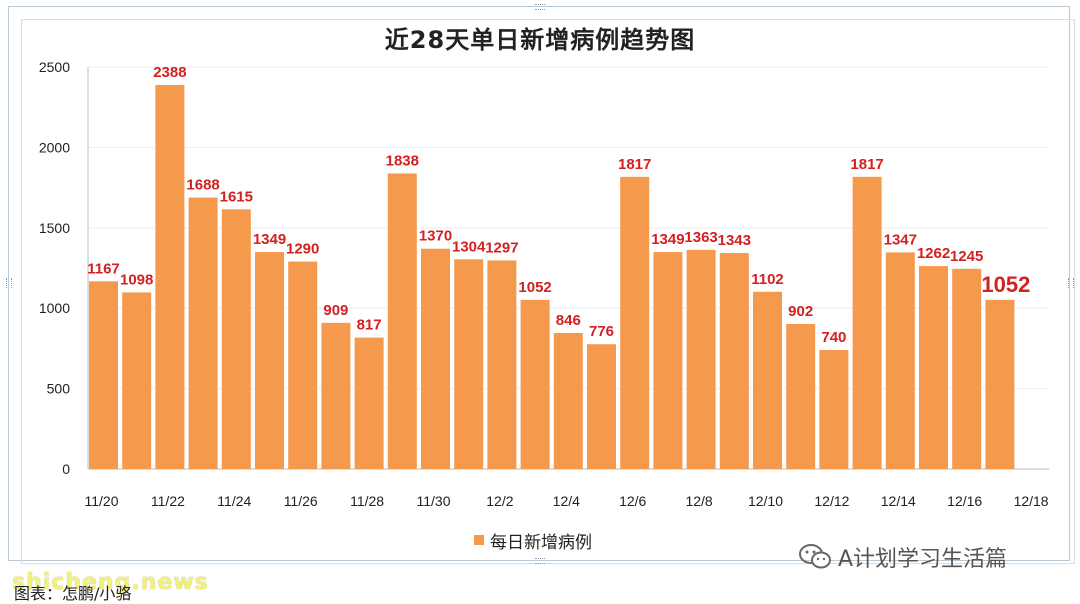 The width and height of the screenshot is (1080, 604). Describe the element at coordinates (110, 582) in the screenshot. I see `site-watermark: shicheng.news` at that location.